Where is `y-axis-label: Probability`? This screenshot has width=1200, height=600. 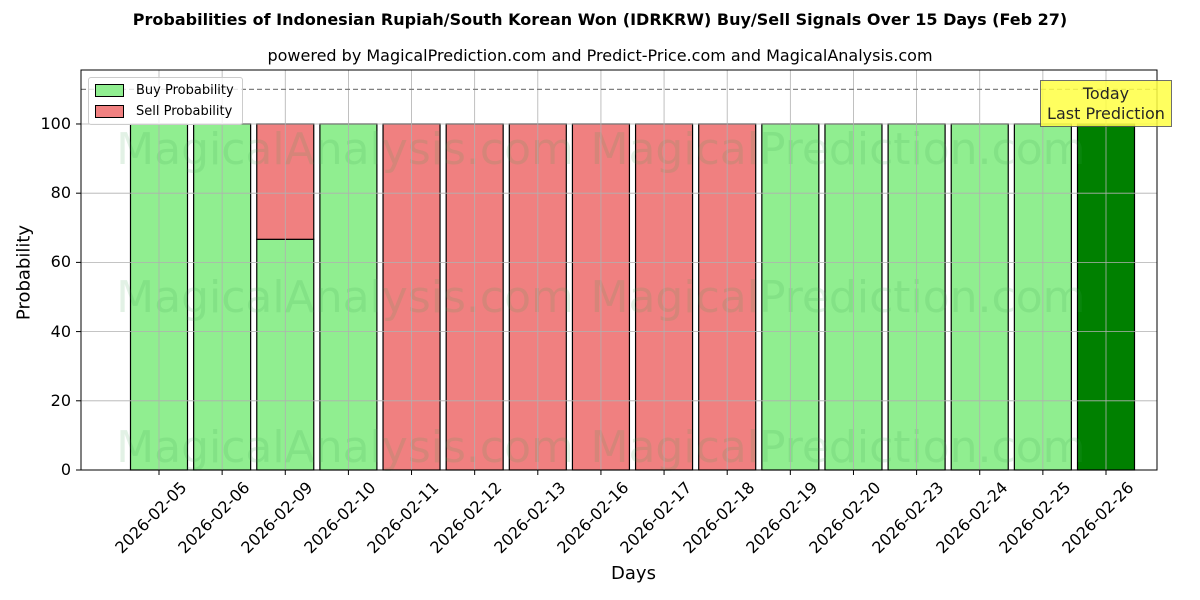
y-axis-label: Probability is located at coordinates (24, 272).